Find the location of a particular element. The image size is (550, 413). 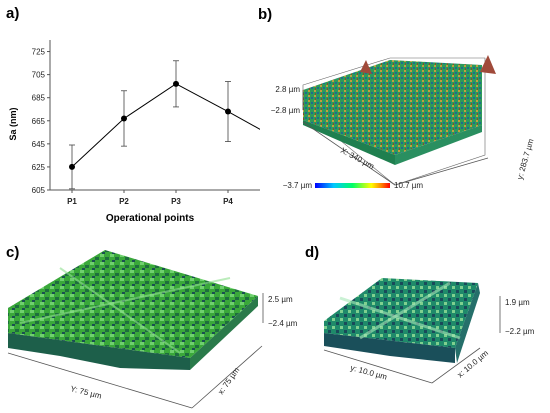

y-tick-label: 685 is located at coordinates (39, 98).